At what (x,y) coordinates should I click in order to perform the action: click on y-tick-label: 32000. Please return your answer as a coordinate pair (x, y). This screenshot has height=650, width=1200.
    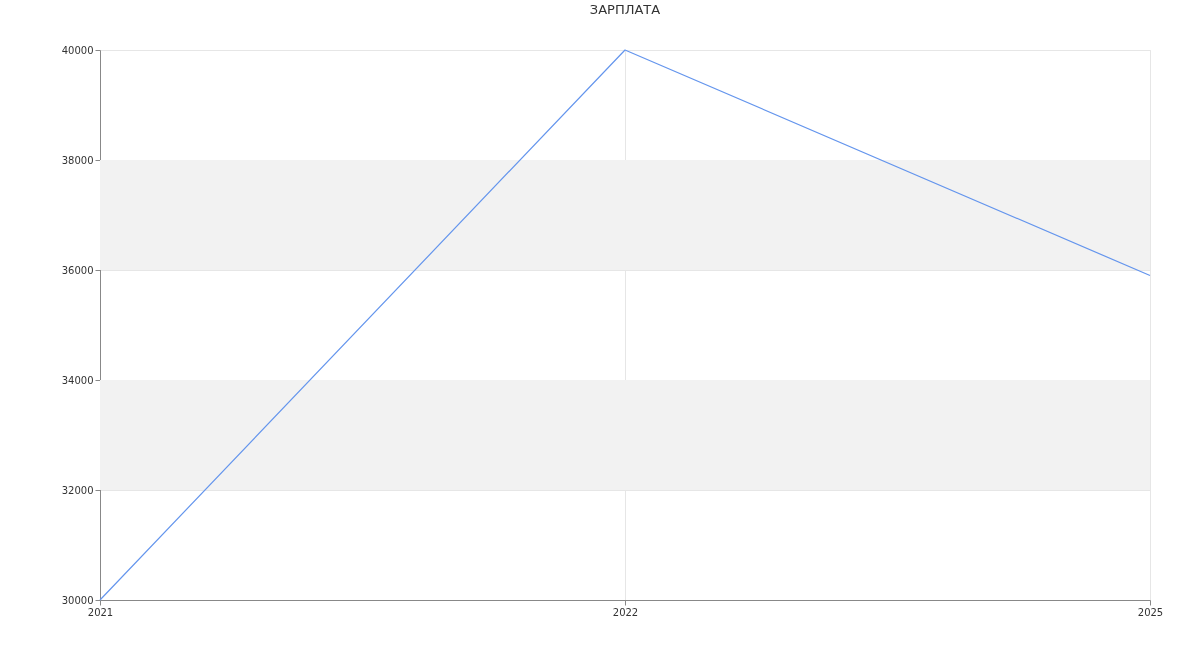
    Looking at the image, I should click on (77, 490).